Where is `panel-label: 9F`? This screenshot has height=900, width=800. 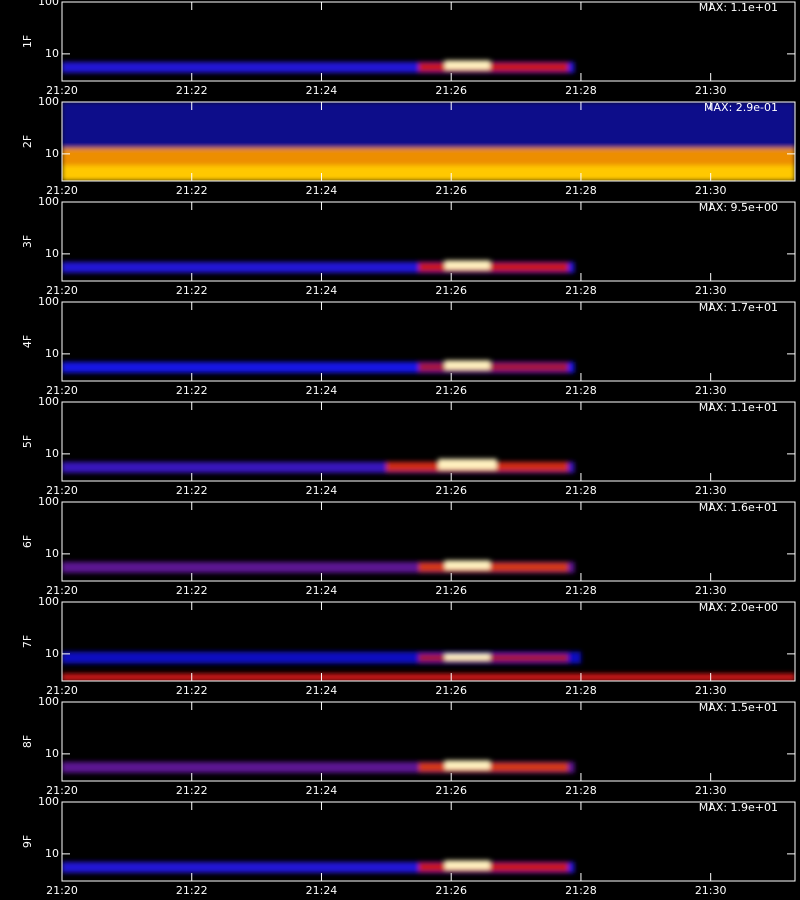
panel-label: 9F is located at coordinates (27, 841).